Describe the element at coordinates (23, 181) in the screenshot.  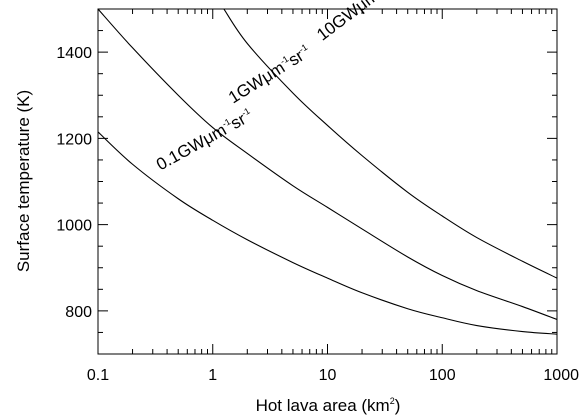
I see `y-axis-label: Surface temperature (K)` at that location.